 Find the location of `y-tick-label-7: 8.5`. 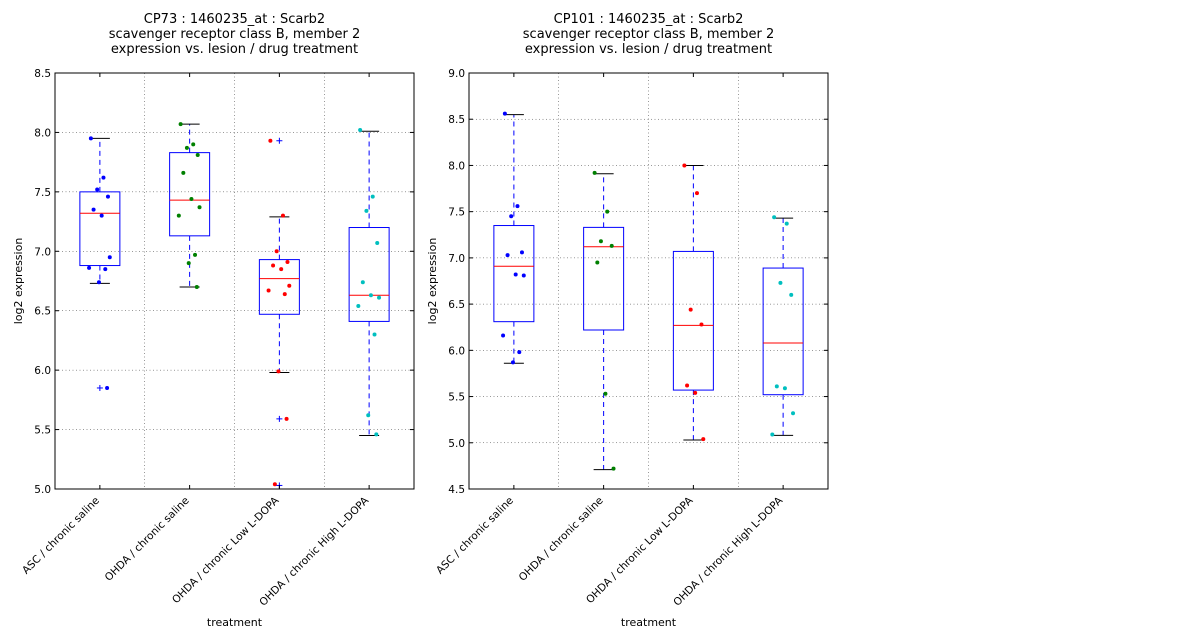

y-tick-label-7: 8.5 is located at coordinates (42, 74).